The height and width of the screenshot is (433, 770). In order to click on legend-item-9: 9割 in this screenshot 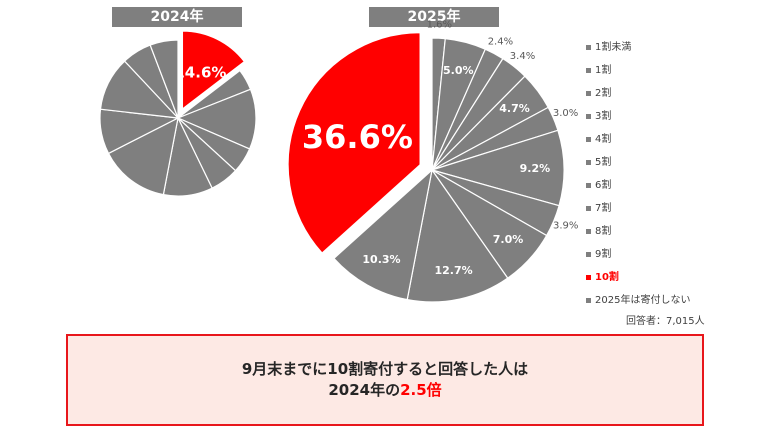, I will do `click(638, 254)`.